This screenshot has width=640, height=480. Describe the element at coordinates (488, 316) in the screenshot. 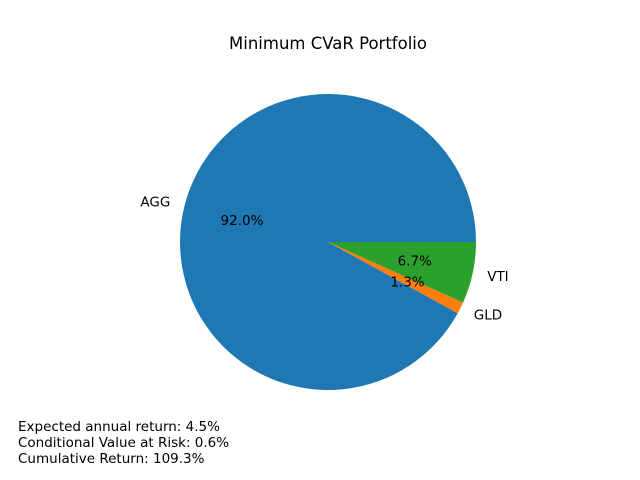

I see `slice-label-gld: GLD` at that location.